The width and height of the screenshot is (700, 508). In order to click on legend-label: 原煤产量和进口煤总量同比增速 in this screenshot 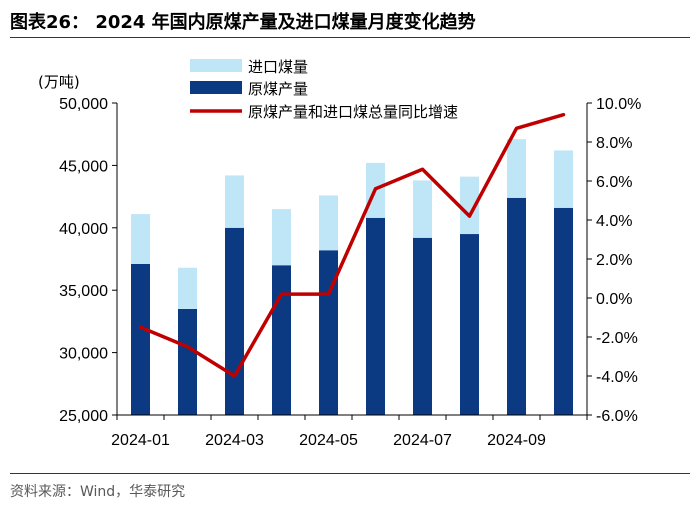, I will do `click(353, 112)`.